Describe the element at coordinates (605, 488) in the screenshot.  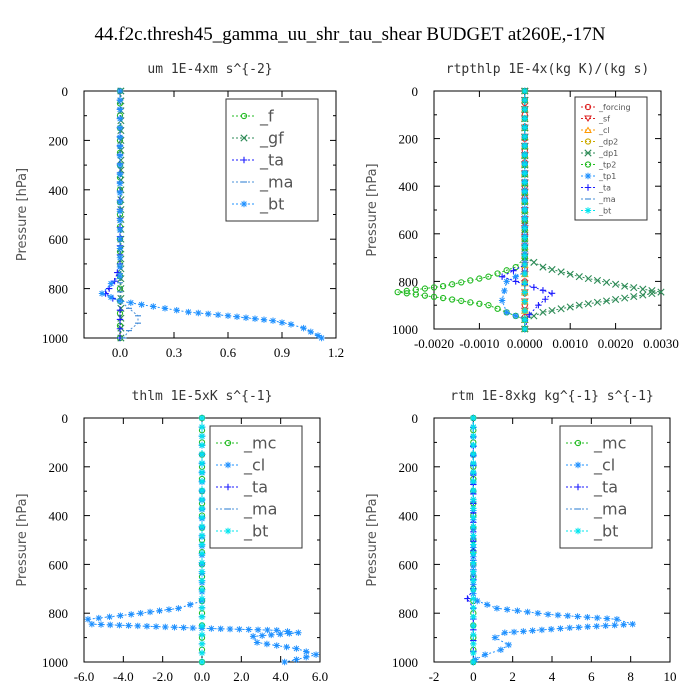
I see `legend-label: _ta` at that location.